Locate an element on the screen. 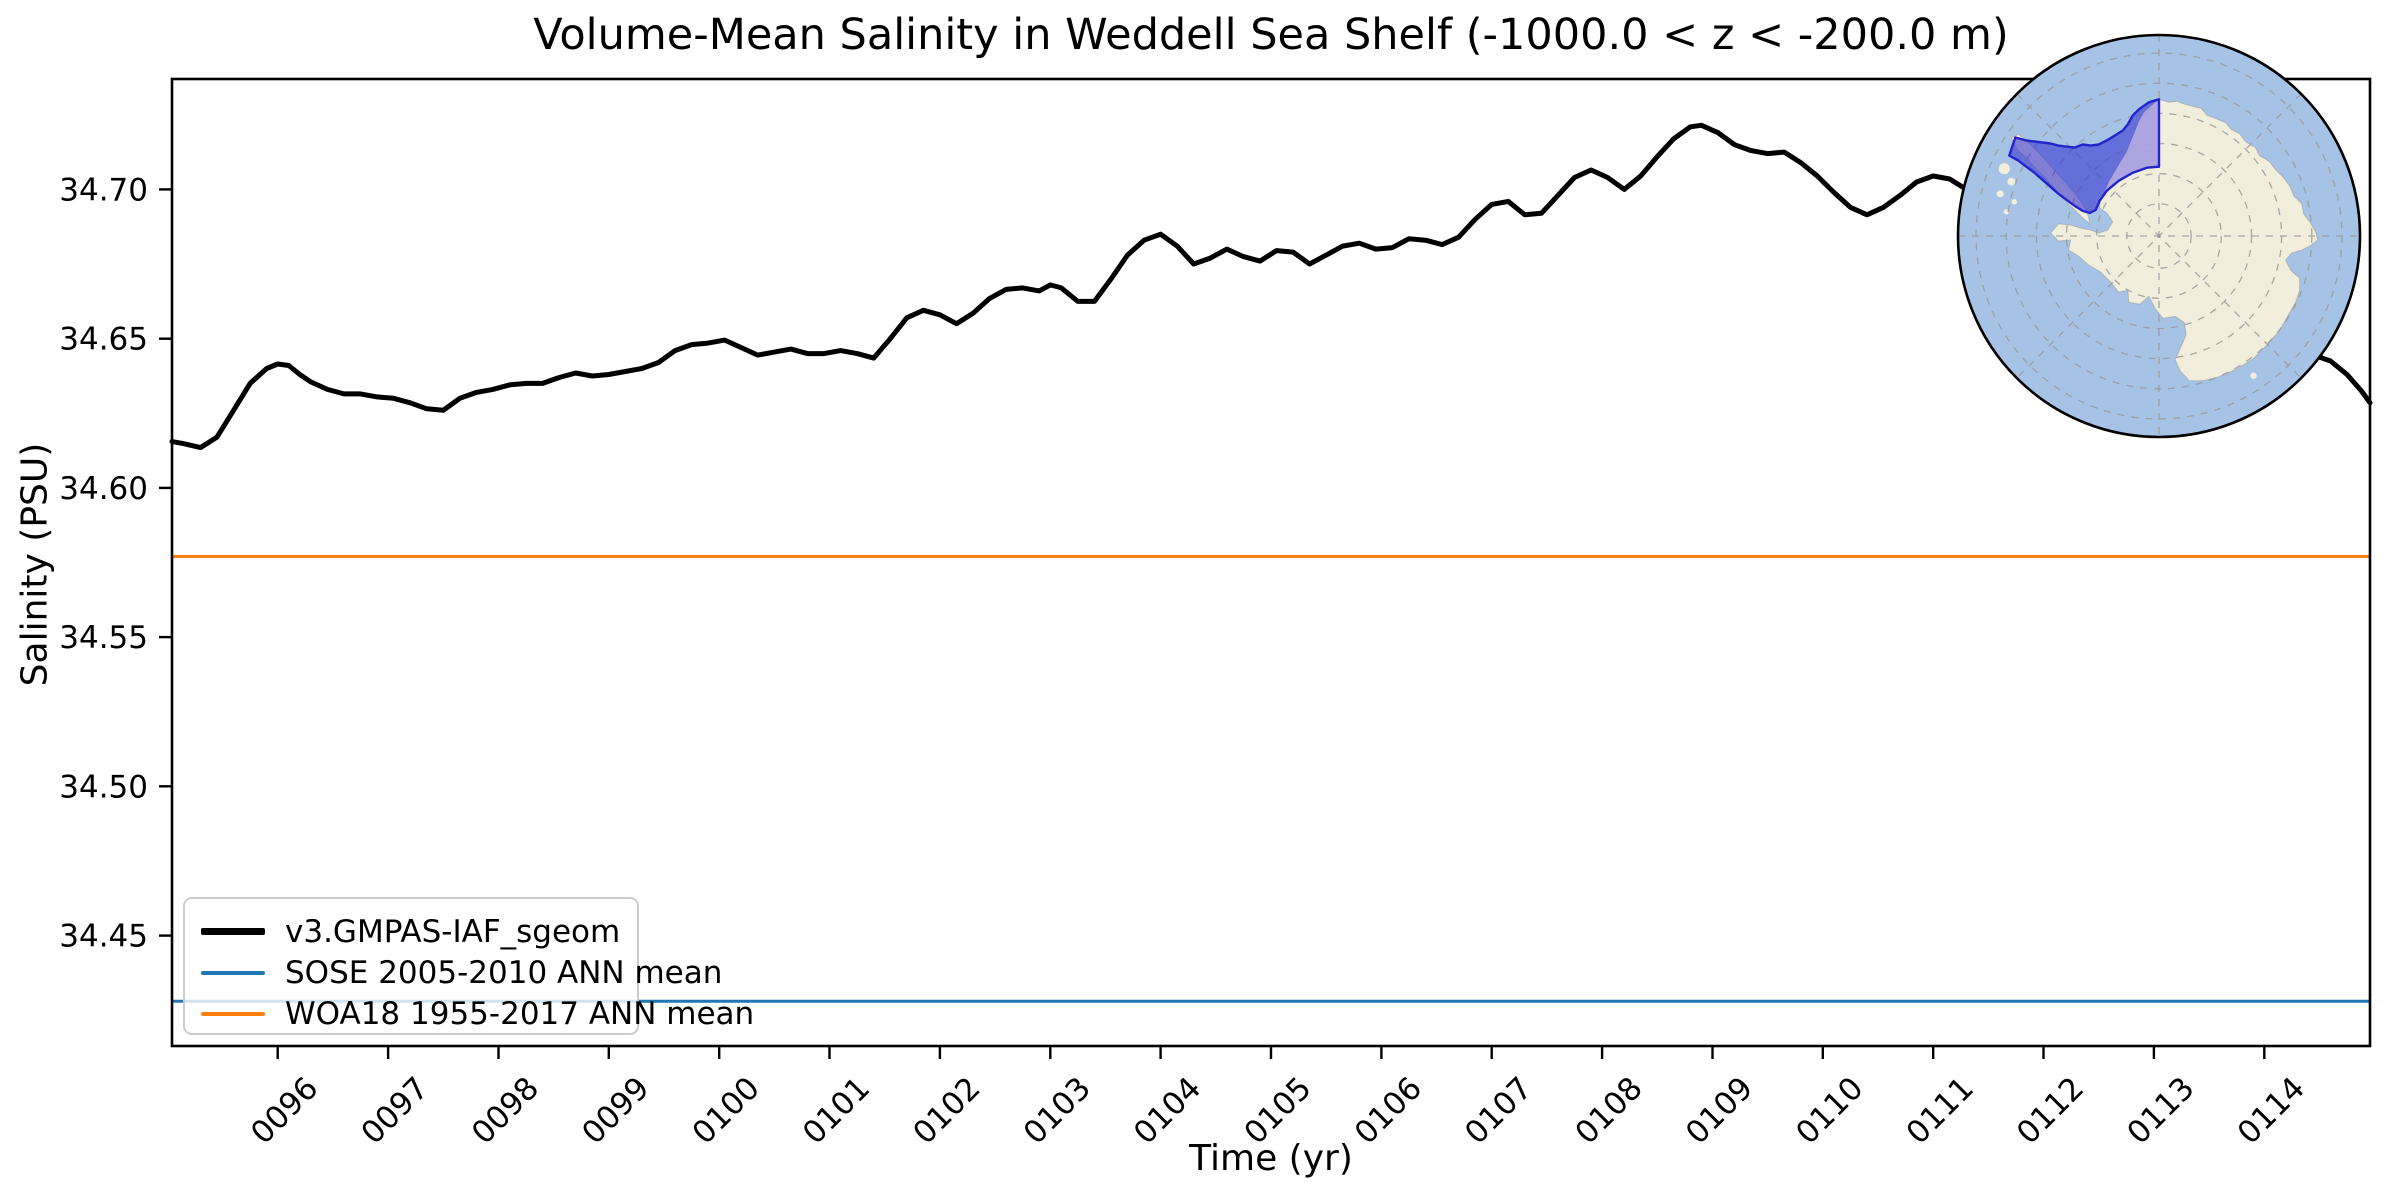 The width and height of the screenshot is (2400, 1200). graticule-meridian is located at coordinates (2159, 236).